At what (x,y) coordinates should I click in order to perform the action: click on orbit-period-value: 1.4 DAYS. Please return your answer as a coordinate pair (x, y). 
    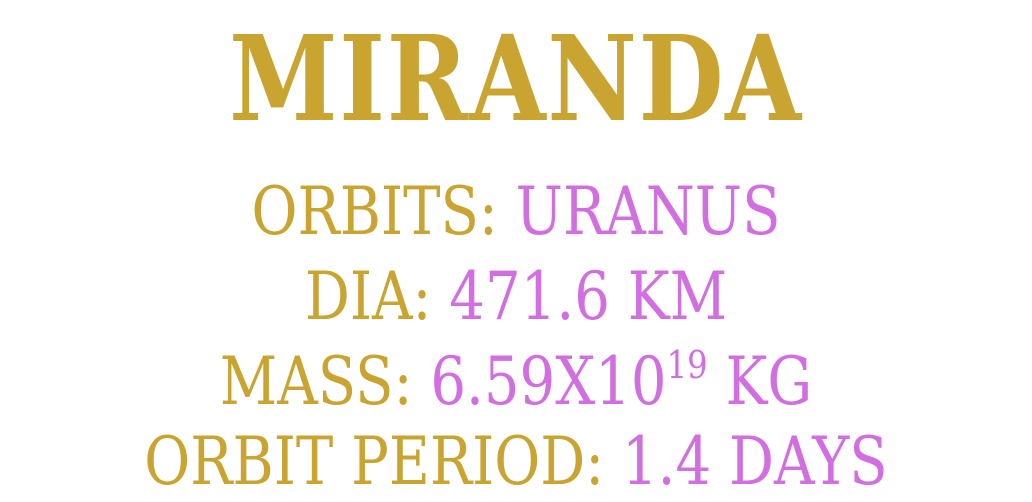
    Looking at the image, I should click on (754, 461).